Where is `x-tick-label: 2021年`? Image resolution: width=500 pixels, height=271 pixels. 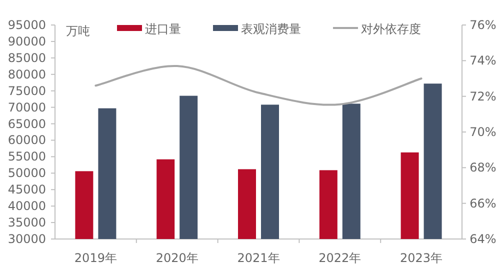 x-tick-label: 2021年 is located at coordinates (258, 258).